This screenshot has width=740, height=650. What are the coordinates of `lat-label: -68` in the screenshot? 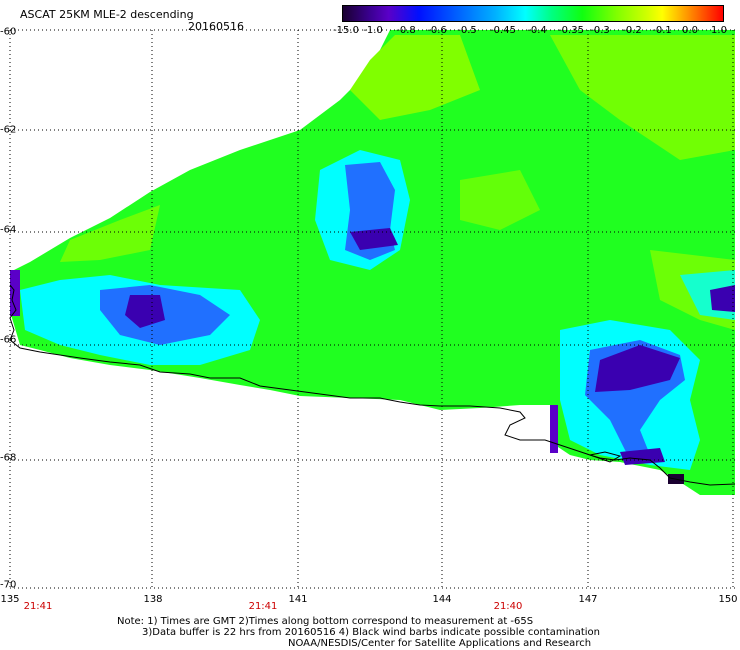 It's located at (8, 458).